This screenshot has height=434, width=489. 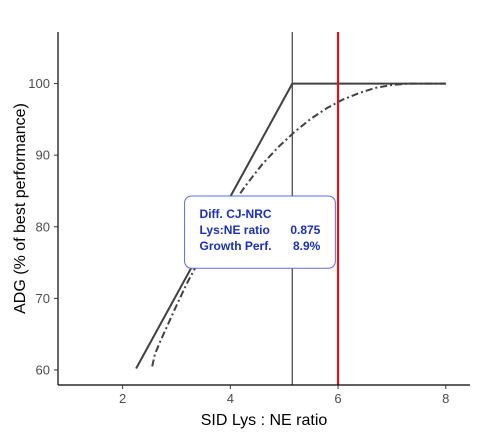 I want to click on x-axis-title: SID Lys : NE ratio, so click(x=264, y=420).